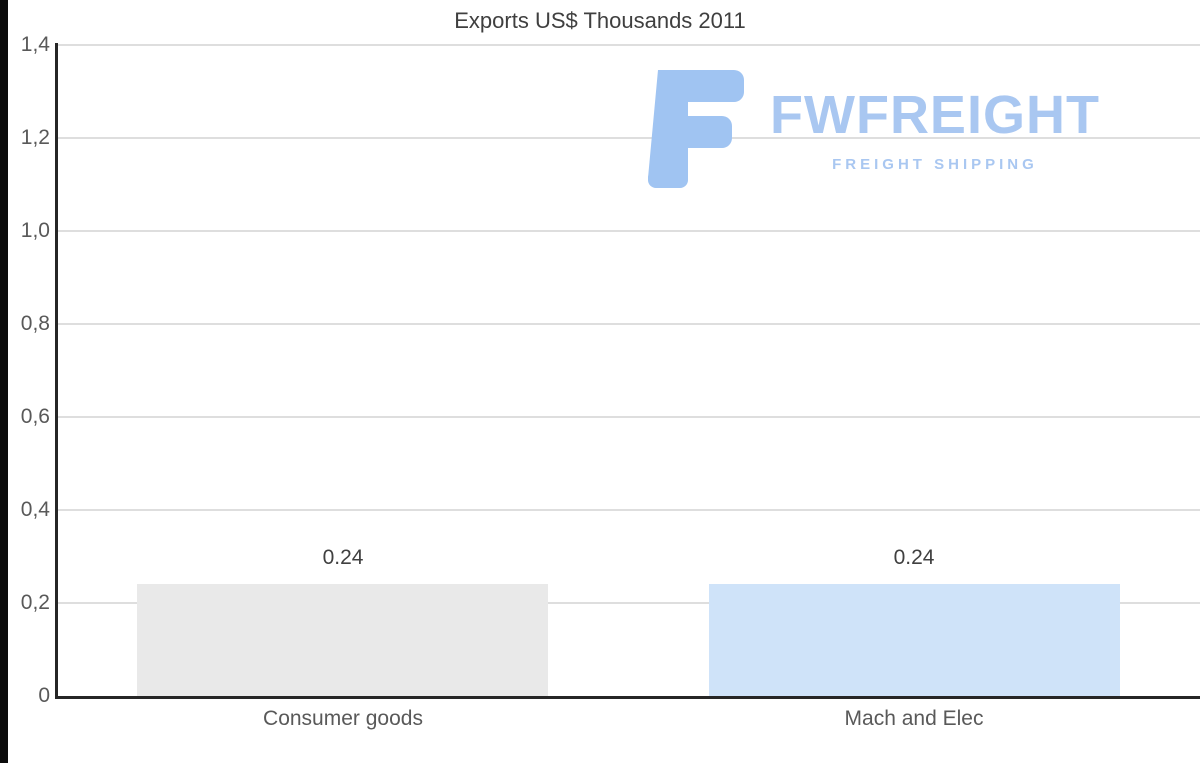 The image size is (1200, 763). What do you see at coordinates (914, 640) in the screenshot?
I see `bar-mach-and-elec` at bounding box center [914, 640].